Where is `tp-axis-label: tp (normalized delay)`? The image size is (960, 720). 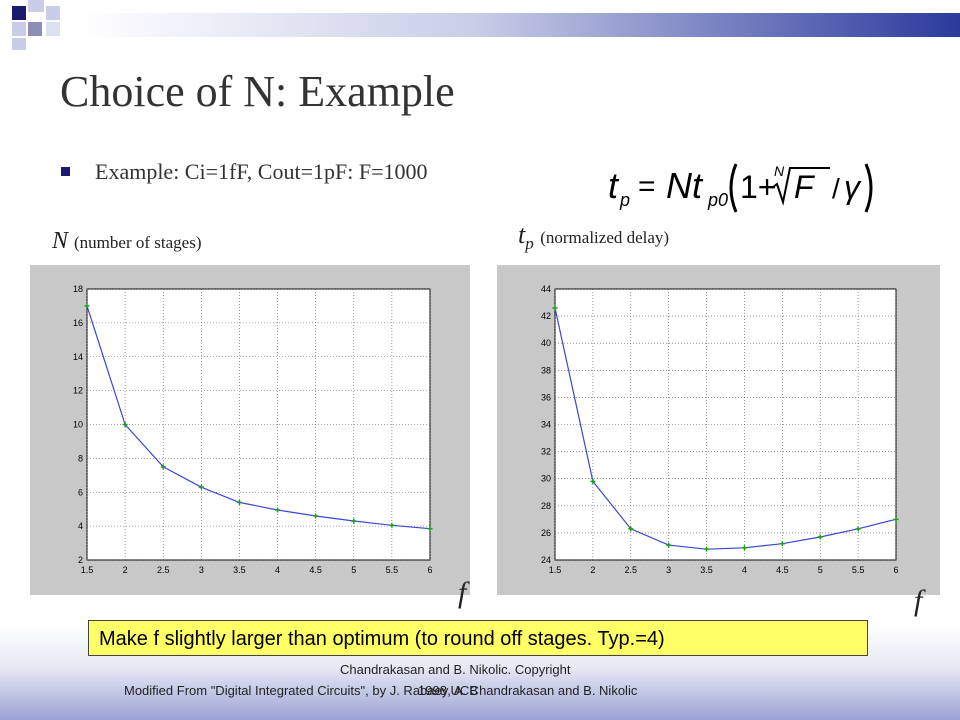 tp-axis-label: tp (normalized delay) is located at coordinates (593, 237).